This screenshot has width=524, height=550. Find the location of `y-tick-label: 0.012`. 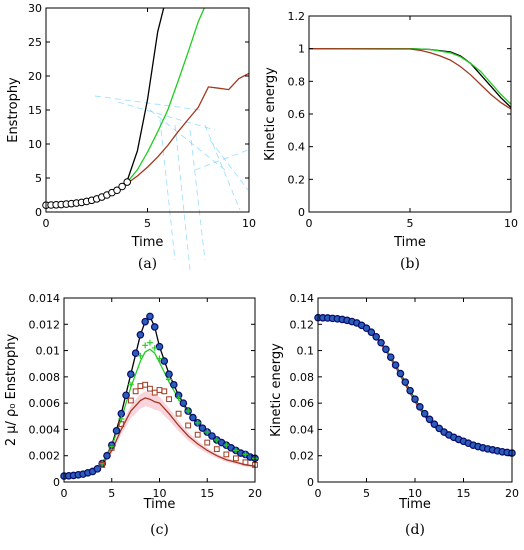

y-tick-label: 0.012 is located at coordinates (45, 324).